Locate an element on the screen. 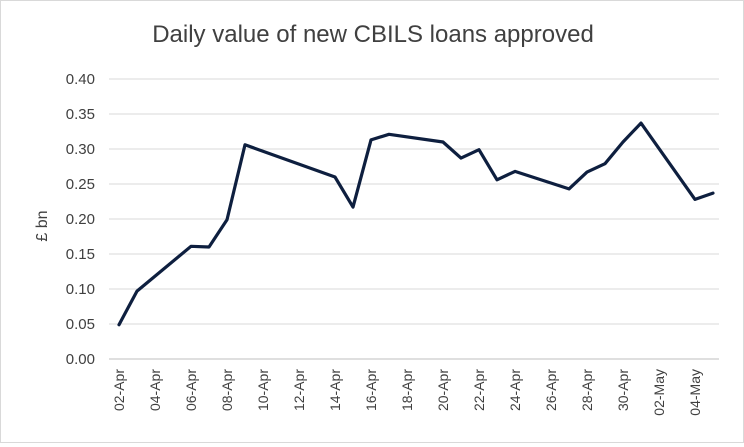 This screenshot has width=744, height=447. y-tick-label: 0.00 is located at coordinates (80, 359).